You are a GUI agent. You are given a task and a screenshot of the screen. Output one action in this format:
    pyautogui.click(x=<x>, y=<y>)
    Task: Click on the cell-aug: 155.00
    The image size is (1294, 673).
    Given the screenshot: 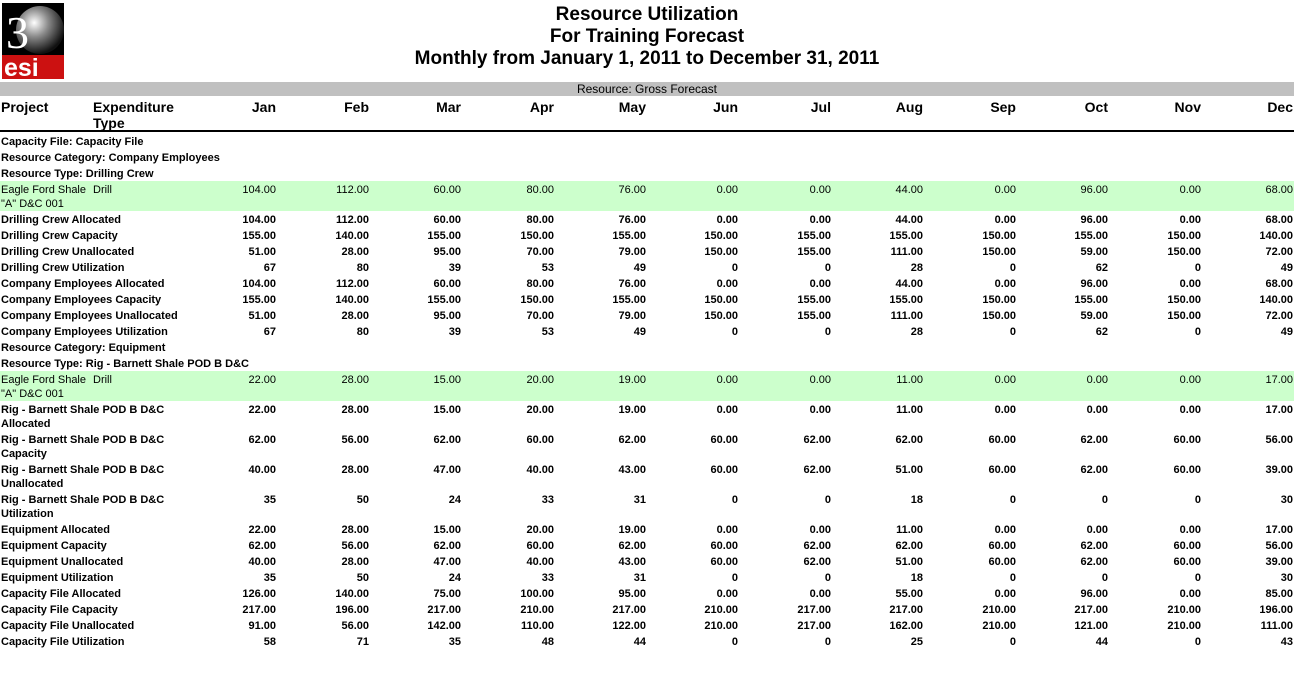 What is the action you would take?
    pyautogui.click(x=906, y=300)
    